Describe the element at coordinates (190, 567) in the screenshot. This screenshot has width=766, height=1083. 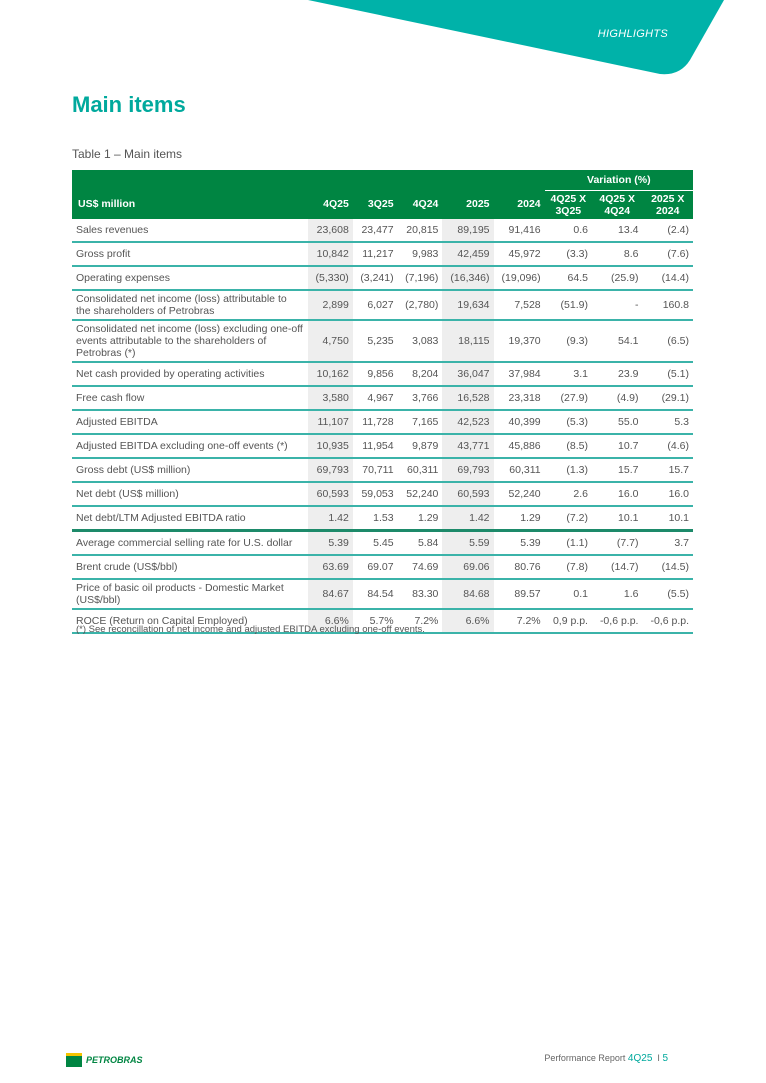
I see `row-label: Brent crude (US$/bbl)` at that location.